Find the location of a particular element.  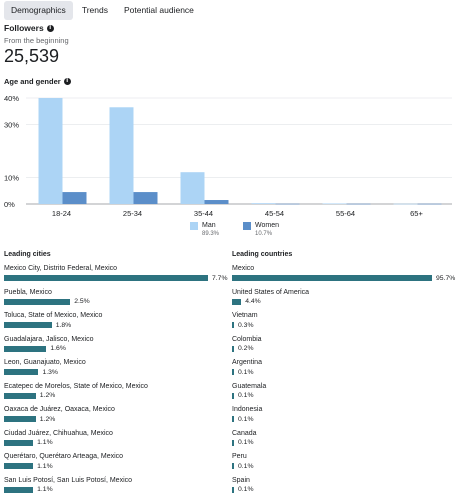

x-tick-label: 25-34 is located at coordinates (132, 213).